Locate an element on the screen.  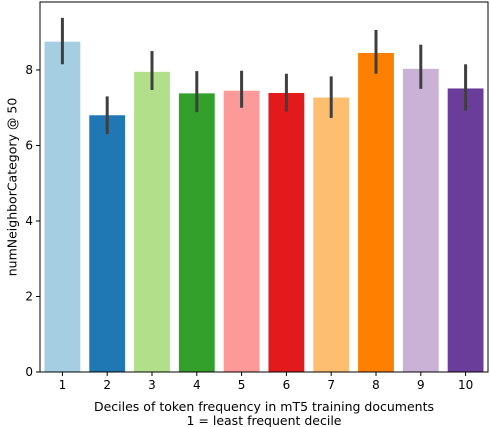
y-axis-ticks: 0 2 4 6 8 is located at coordinates (32, 221).